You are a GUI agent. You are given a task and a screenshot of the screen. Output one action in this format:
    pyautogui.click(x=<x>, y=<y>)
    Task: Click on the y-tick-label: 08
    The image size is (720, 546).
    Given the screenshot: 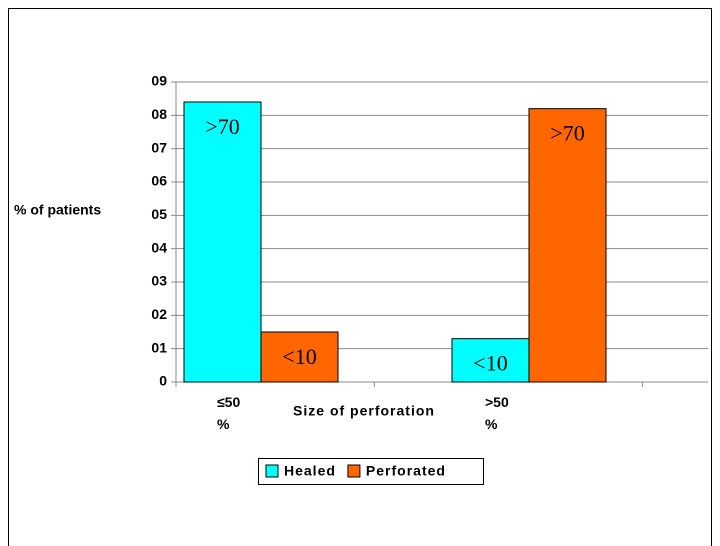 What is the action you would take?
    pyautogui.click(x=159, y=114)
    